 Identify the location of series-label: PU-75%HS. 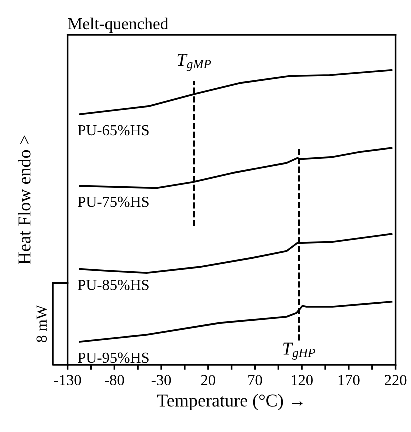
(113, 202).